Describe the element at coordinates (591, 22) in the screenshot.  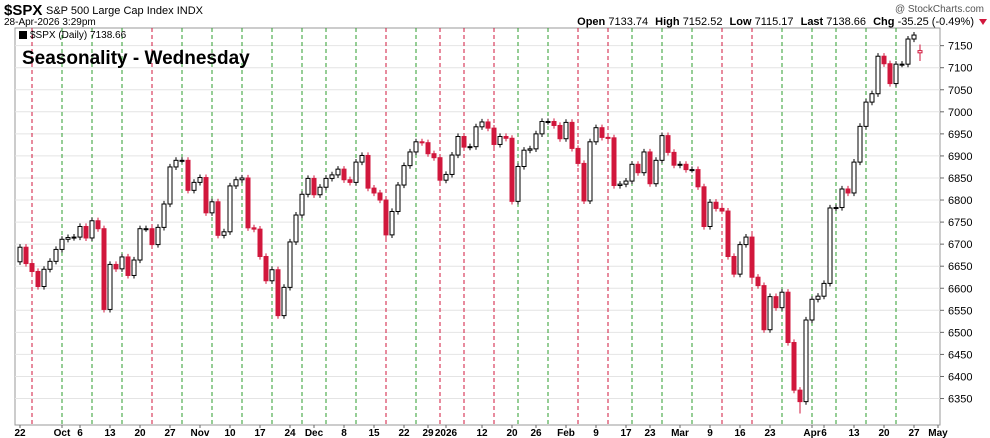
I see `open-label: Open` at that location.